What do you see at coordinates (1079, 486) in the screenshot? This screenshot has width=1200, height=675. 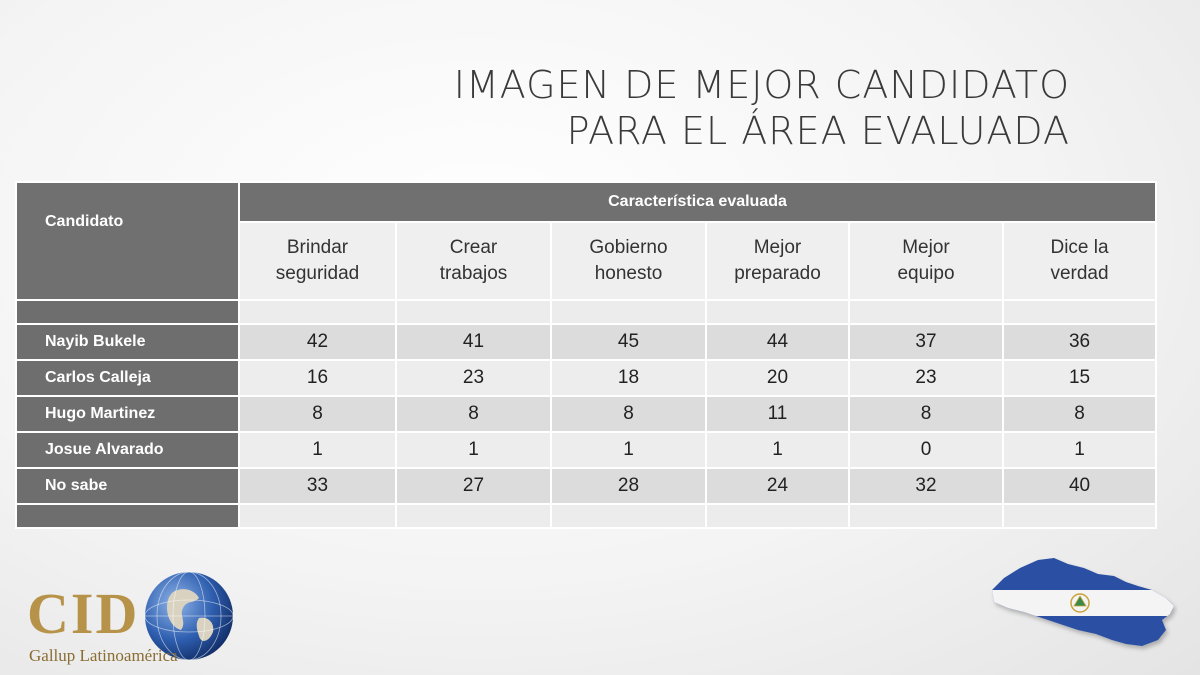 I see `table-cell: 40` at bounding box center [1079, 486].